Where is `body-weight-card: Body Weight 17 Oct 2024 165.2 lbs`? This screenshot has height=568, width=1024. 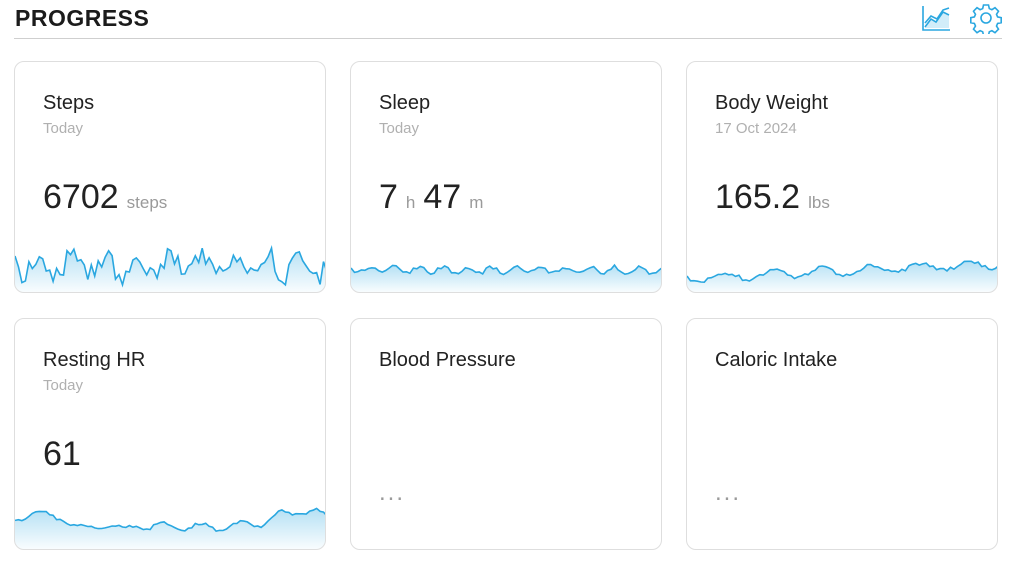 body-weight-card: Body Weight 17 Oct 2024 165.2 lbs is located at coordinates (842, 177).